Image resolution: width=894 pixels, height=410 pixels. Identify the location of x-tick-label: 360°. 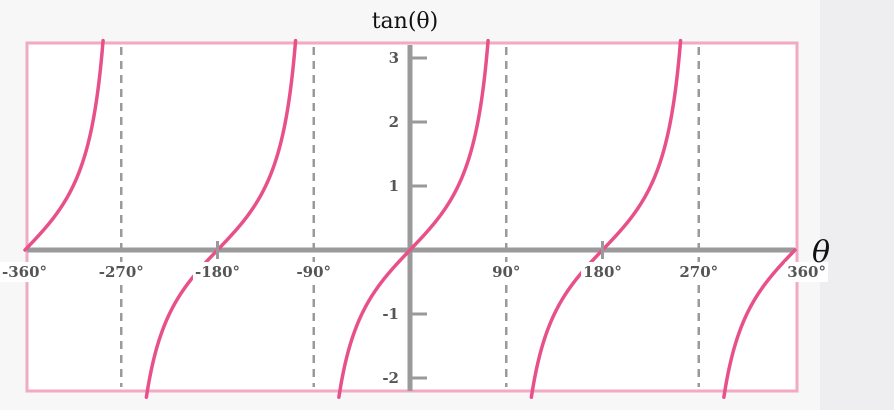
(806, 272).